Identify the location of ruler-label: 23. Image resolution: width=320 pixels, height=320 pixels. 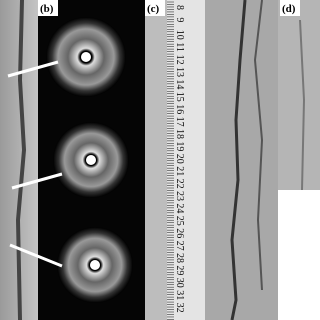
(179, 196).